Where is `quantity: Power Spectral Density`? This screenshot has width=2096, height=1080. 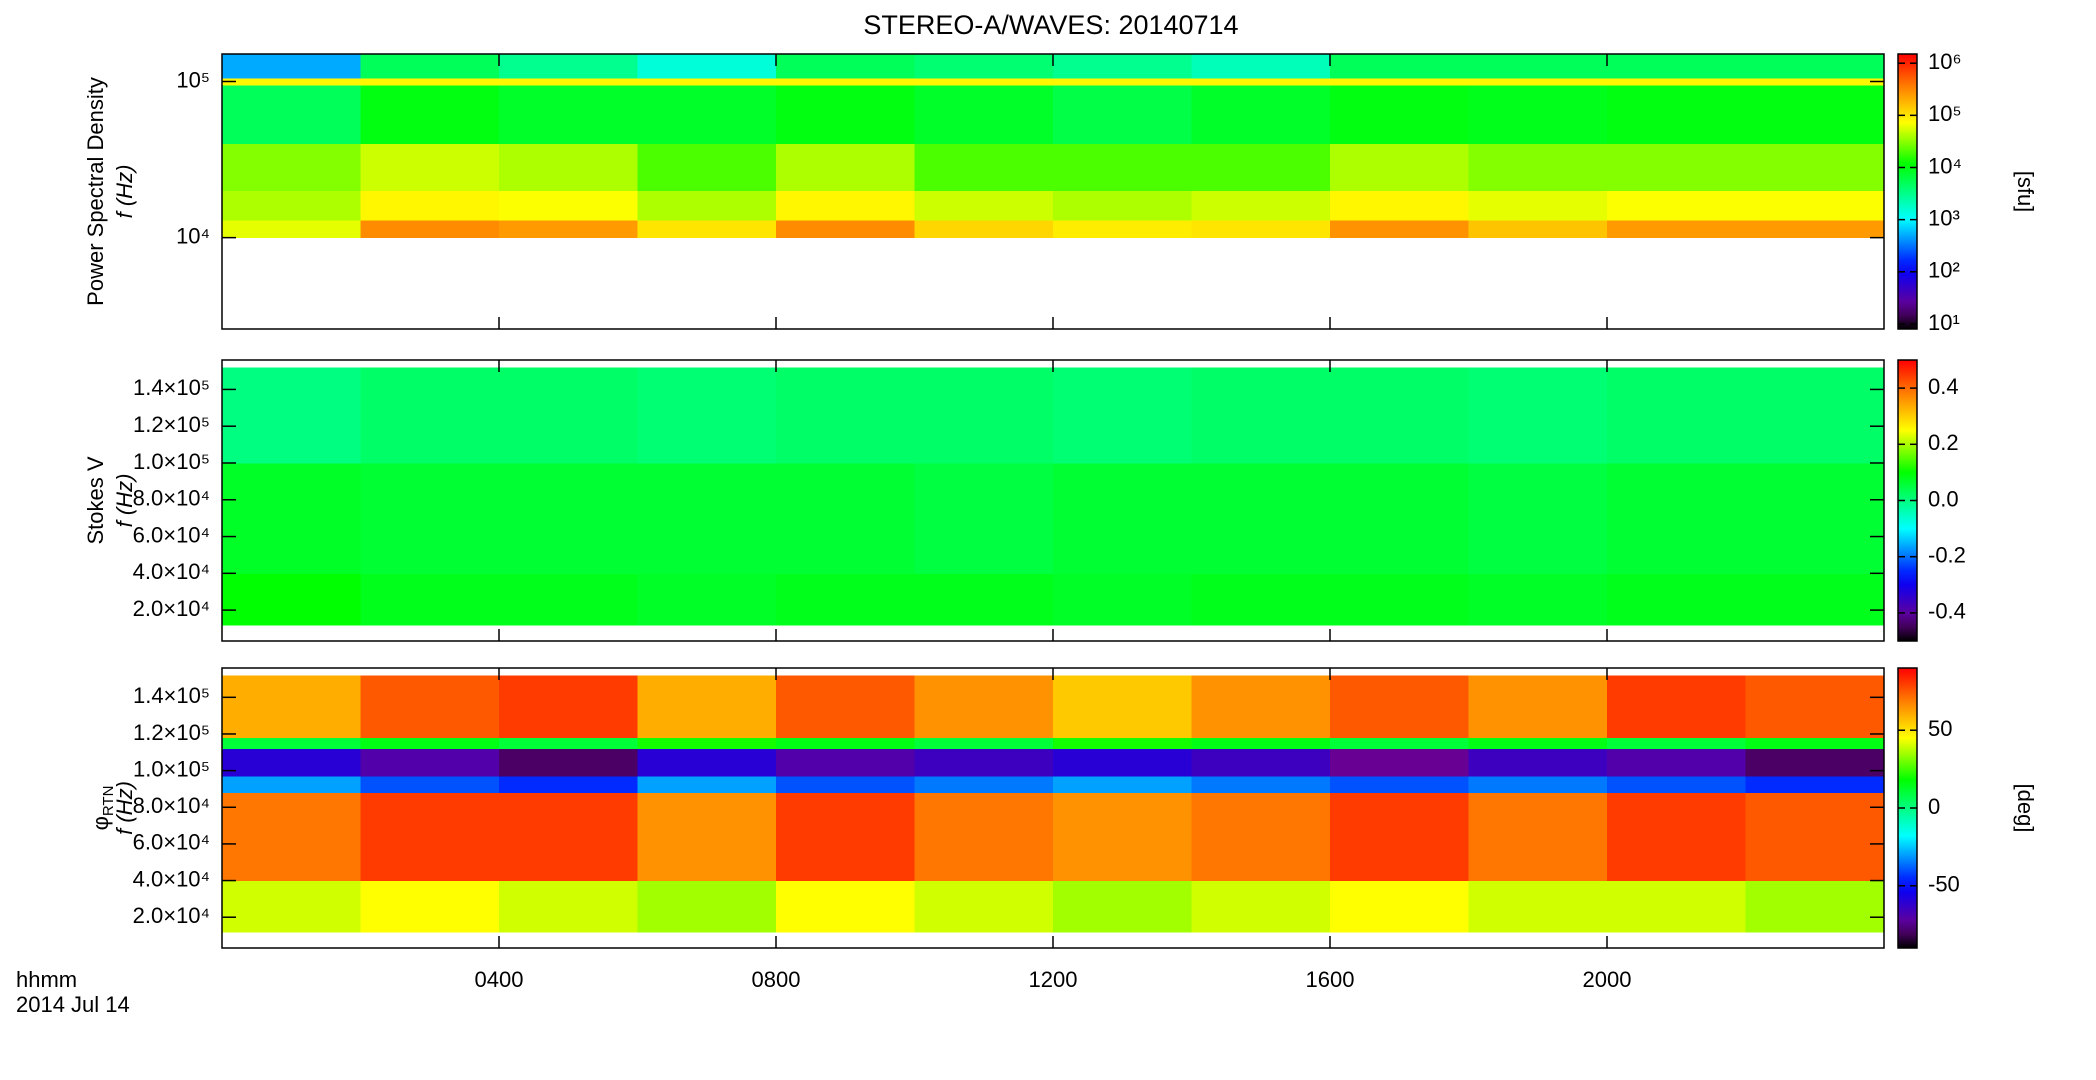
quantity: Power Spectral Density is located at coordinates (95, 191).